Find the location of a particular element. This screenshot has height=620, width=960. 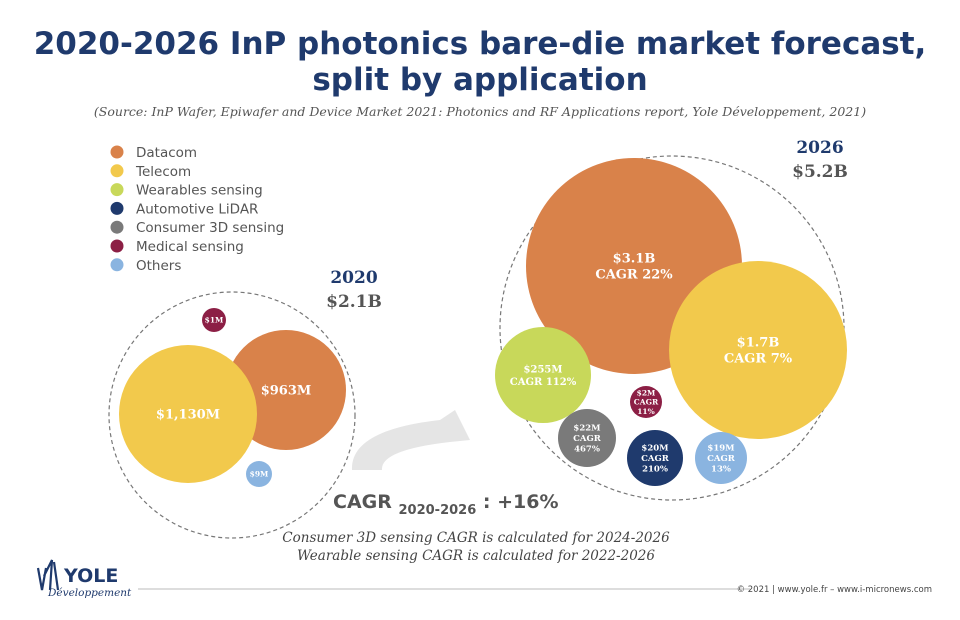

bubble-2020-others is located at coordinates (259, 474).